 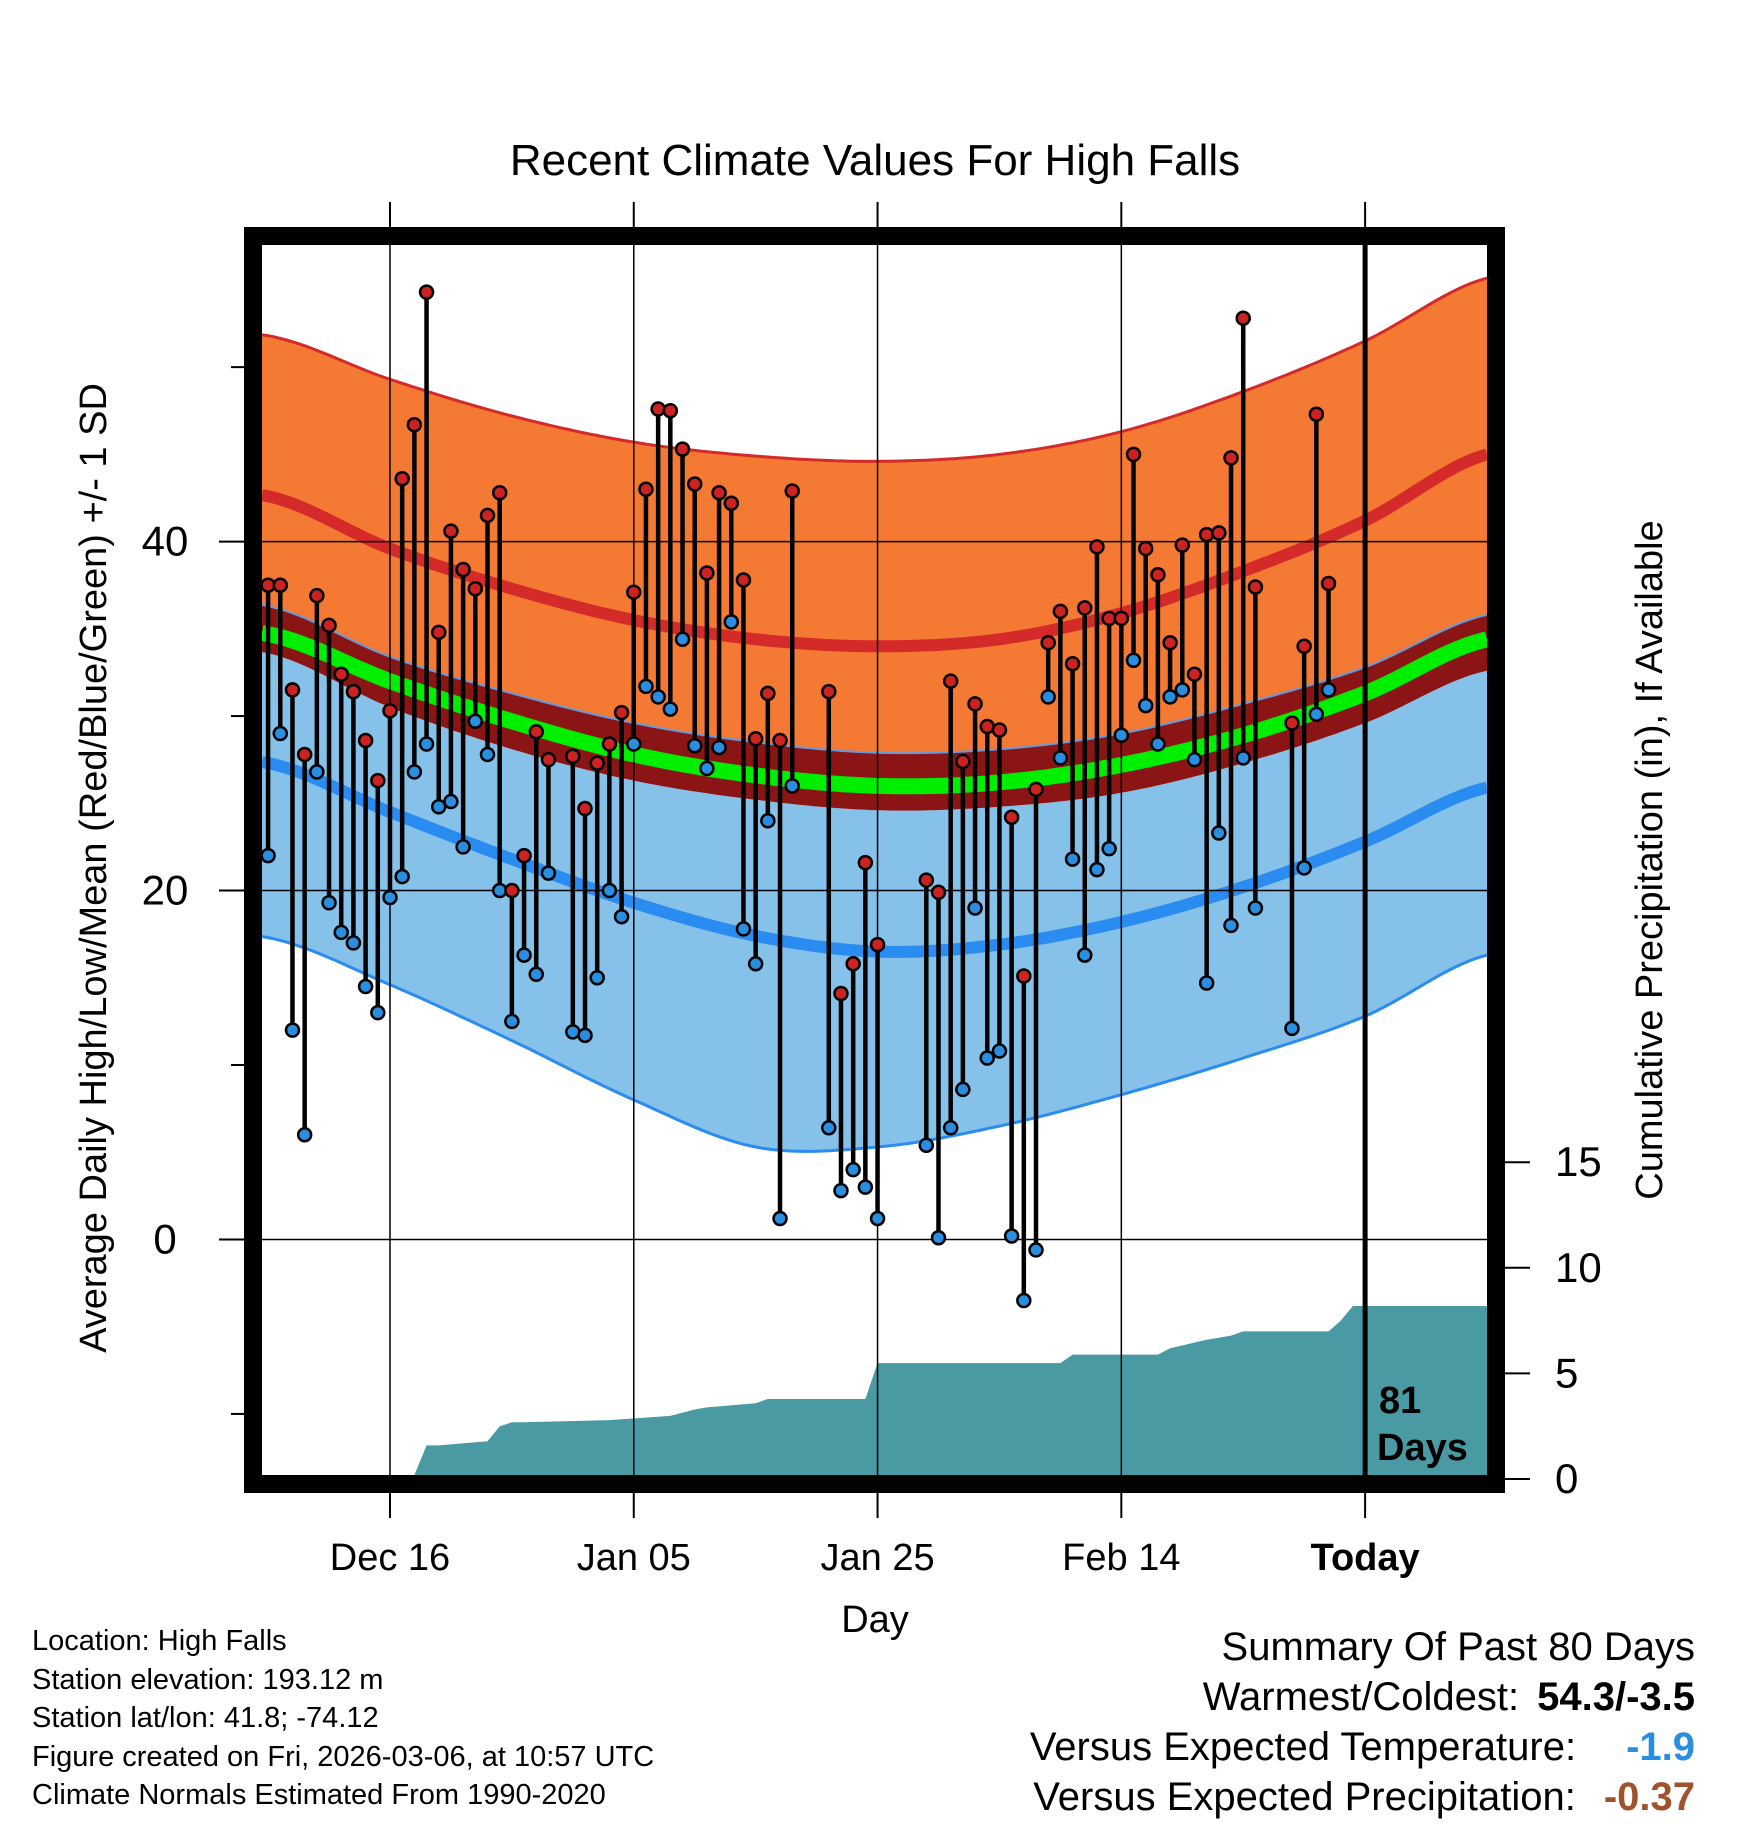 I want to click on warmest-coldest-label: Warmest/Coldest:, so click(x=1361, y=1697).